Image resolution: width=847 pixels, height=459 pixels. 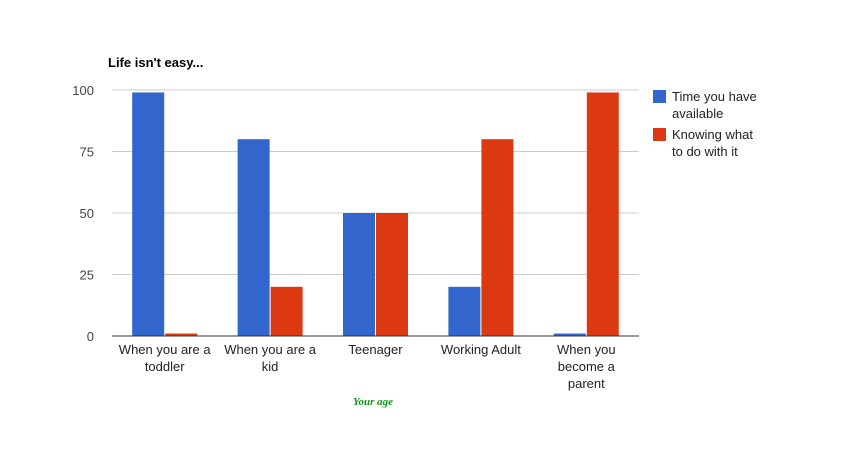 I want to click on x-category-label: Working Adult, so click(x=481, y=349).